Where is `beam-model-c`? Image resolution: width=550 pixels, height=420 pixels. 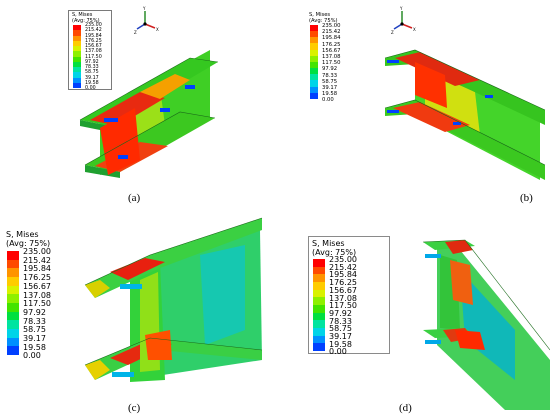
beam-model-c is located at coordinates (173, 299).